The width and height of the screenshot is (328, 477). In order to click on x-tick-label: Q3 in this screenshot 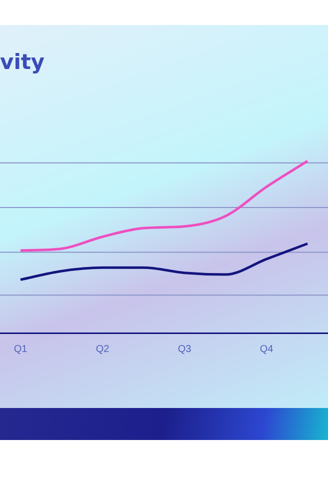, I will do `click(185, 349)`.